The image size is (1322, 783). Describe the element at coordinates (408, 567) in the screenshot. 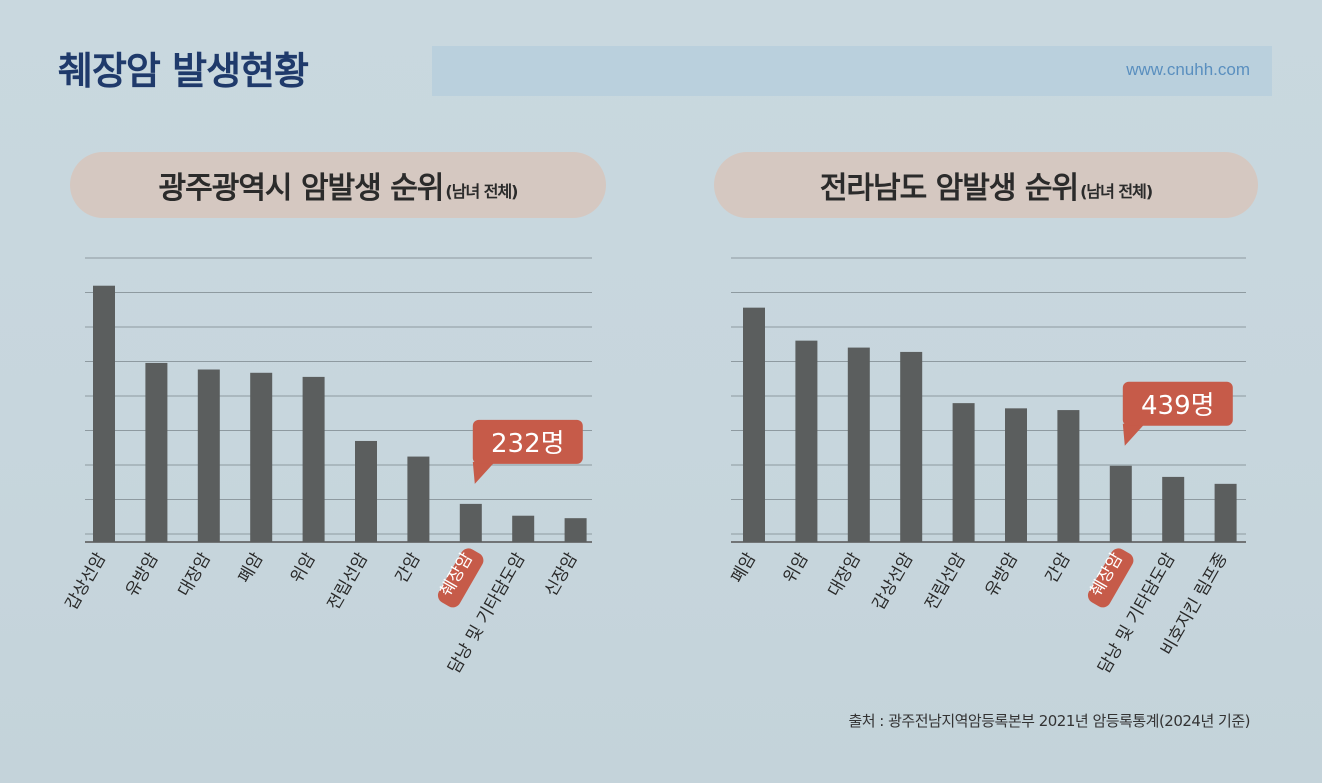

I see `left-category-label-6: 간암` at that location.